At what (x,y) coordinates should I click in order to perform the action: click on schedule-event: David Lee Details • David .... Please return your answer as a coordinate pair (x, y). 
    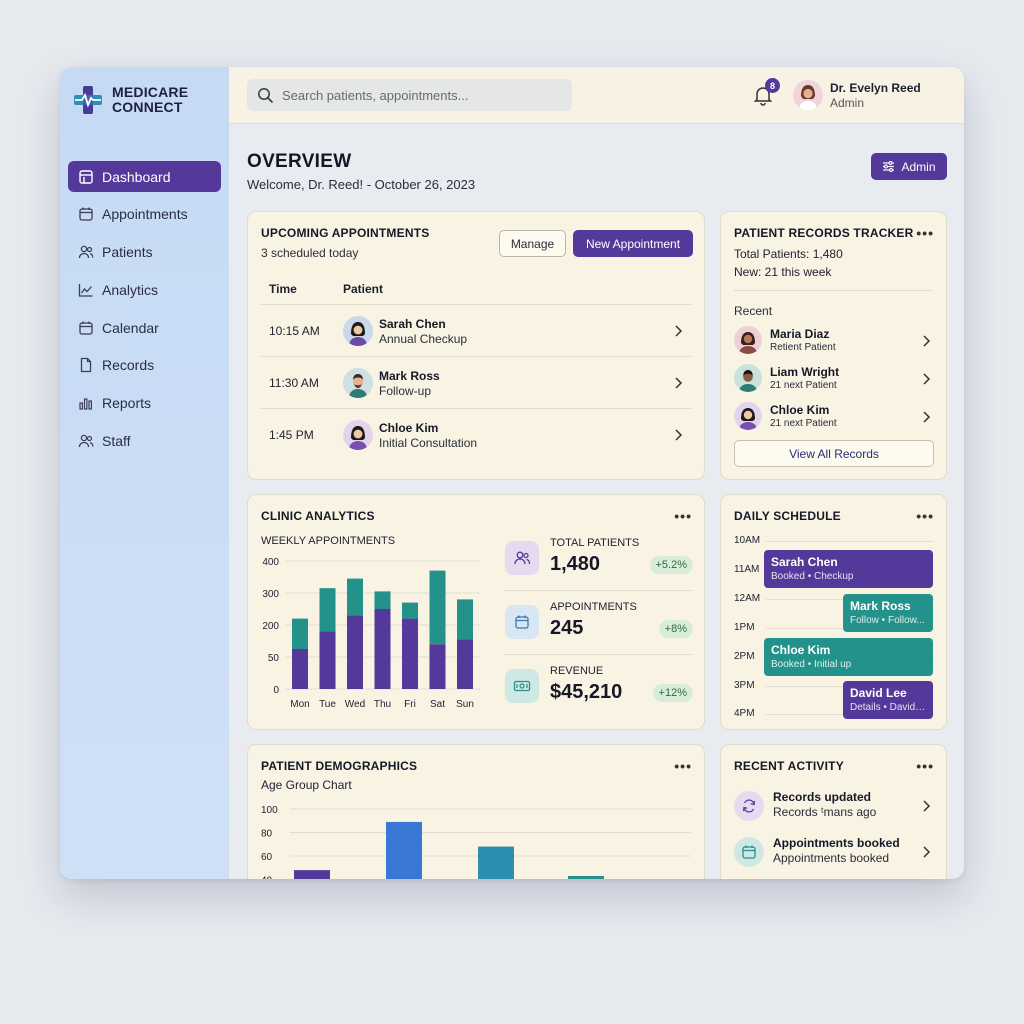
    Looking at the image, I should click on (888, 700).